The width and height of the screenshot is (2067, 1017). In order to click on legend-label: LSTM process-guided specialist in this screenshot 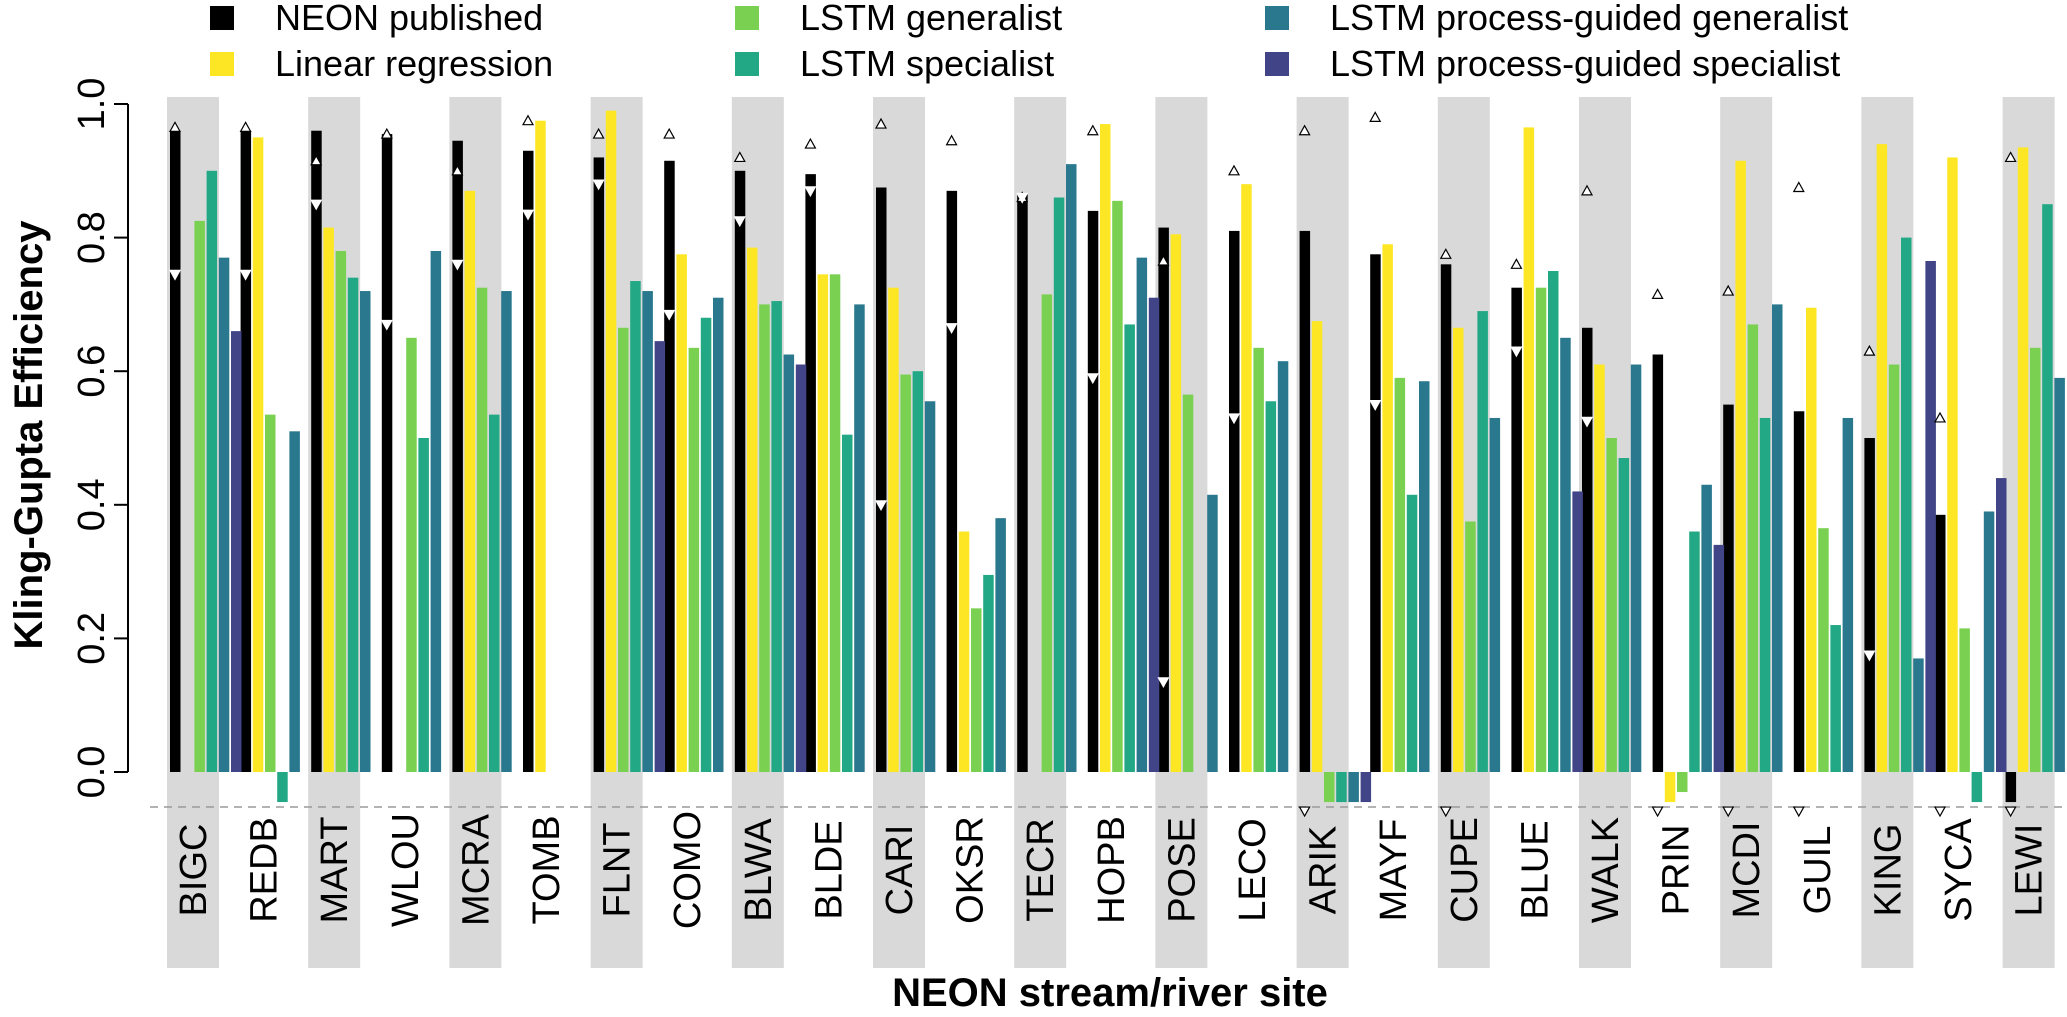, I will do `click(1585, 63)`.